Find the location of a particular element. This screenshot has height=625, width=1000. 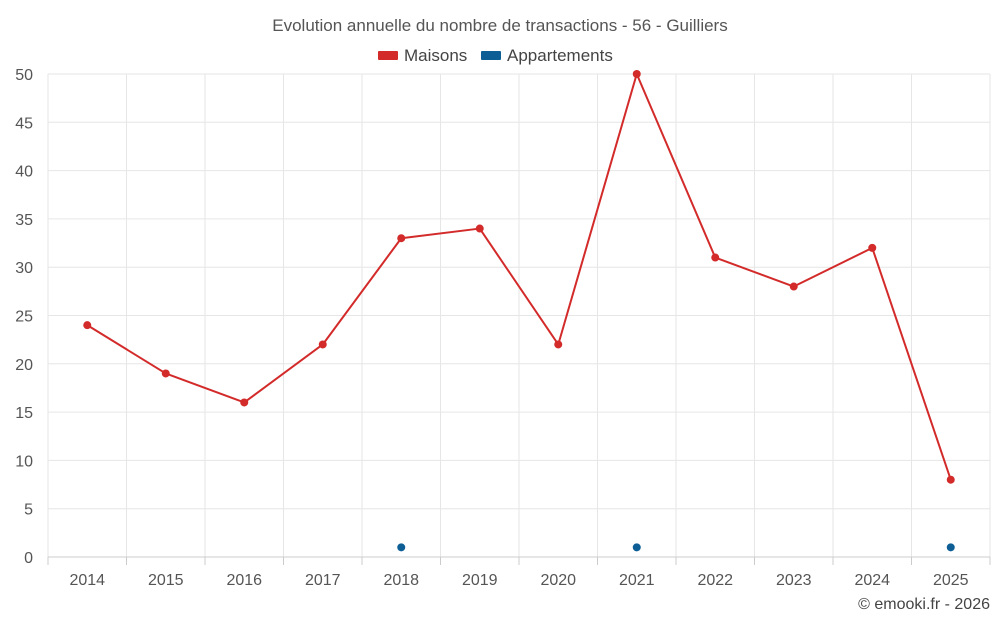

x-tick-label: 2020 is located at coordinates (558, 580).